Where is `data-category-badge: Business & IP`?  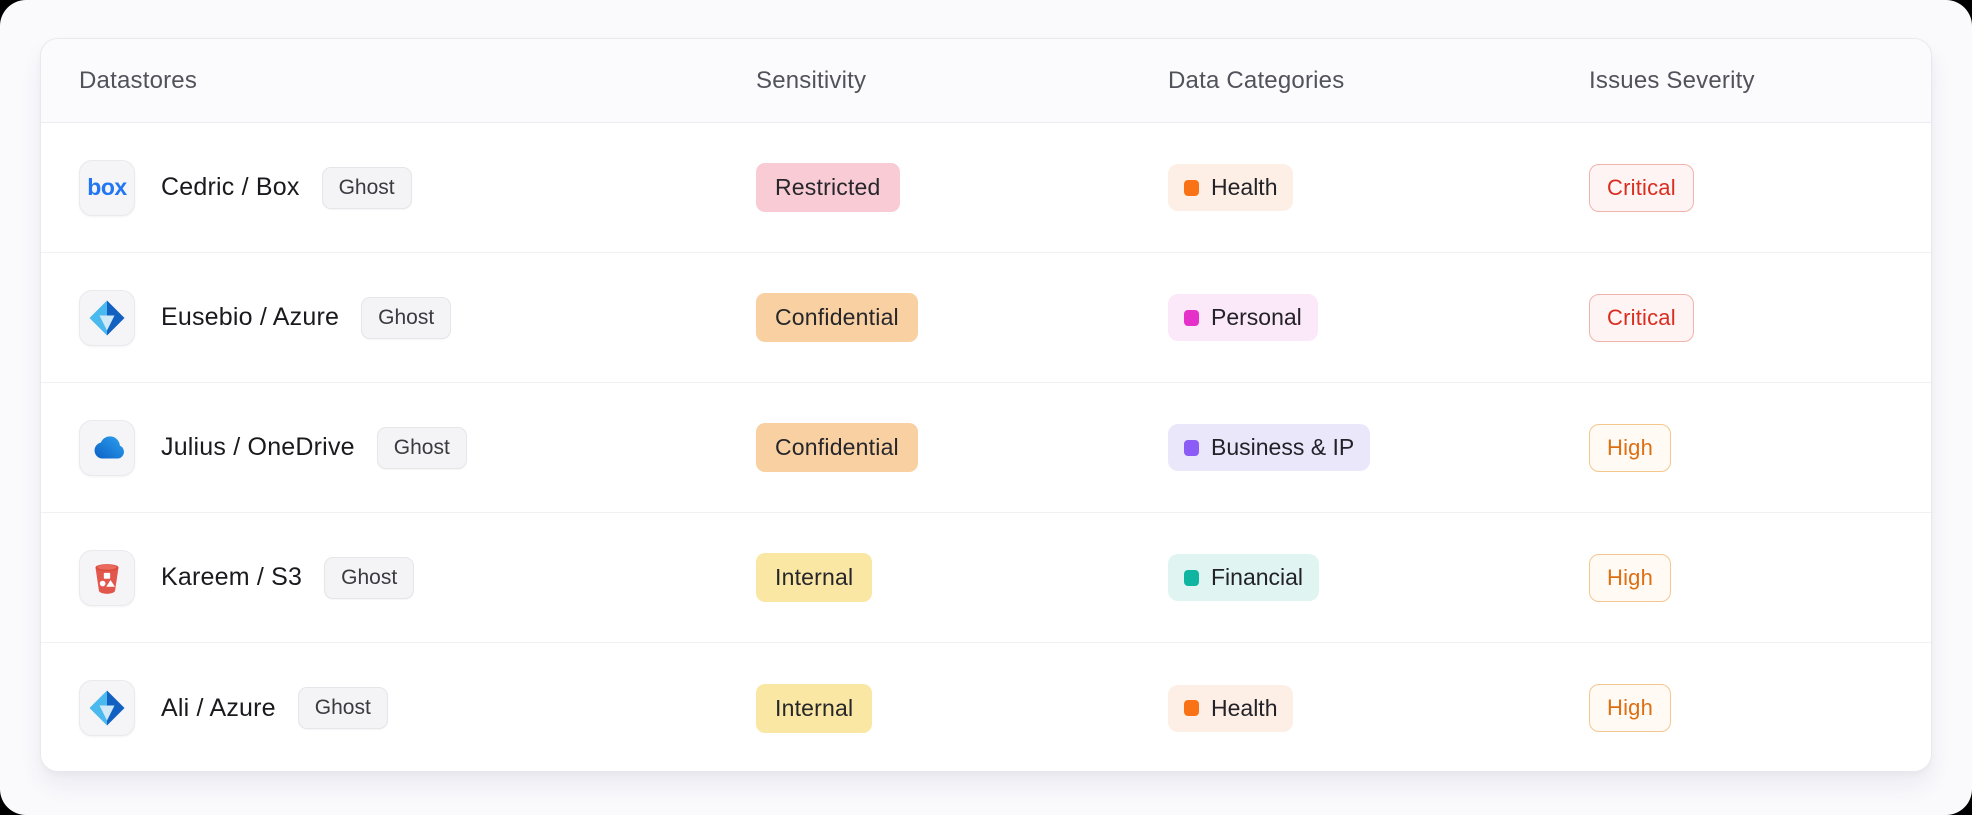
data-category-badge: Business & IP is located at coordinates (1269, 447).